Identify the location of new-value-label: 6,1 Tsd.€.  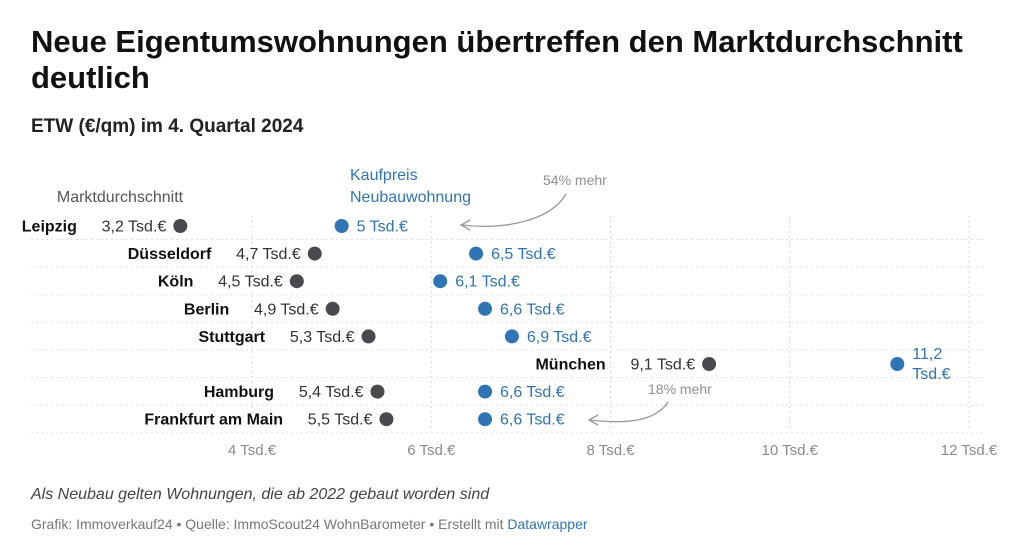
(487, 282).